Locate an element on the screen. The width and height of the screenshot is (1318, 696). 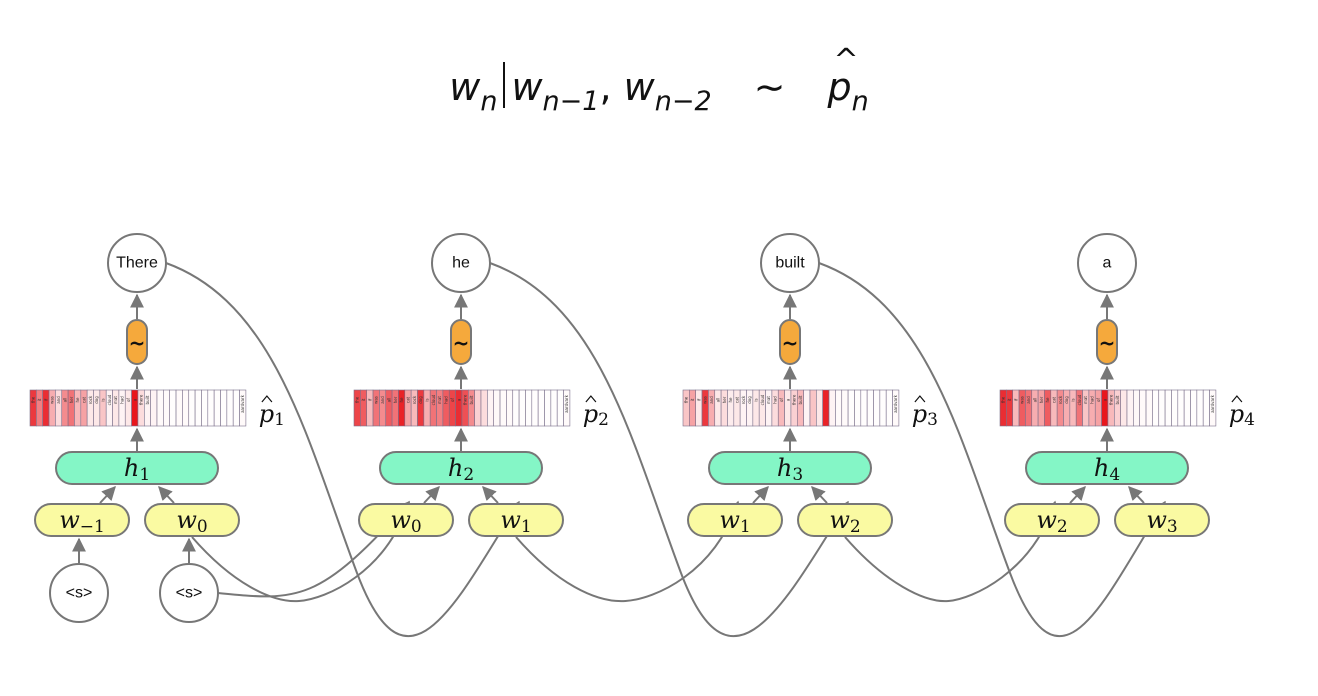
output-word-label: built is located at coordinates (790, 263).